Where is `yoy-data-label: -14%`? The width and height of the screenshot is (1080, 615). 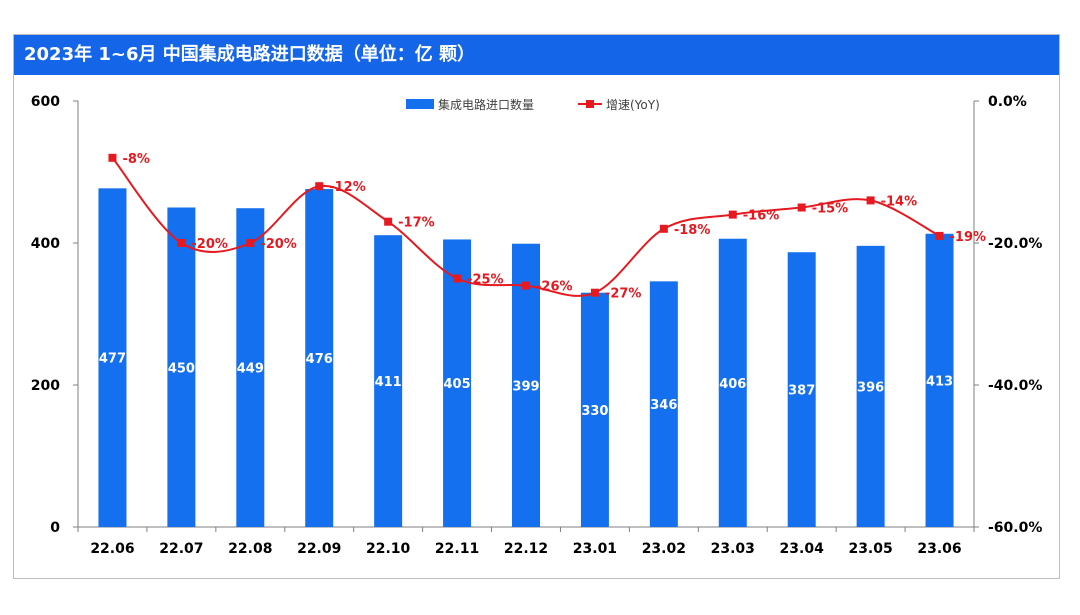
yoy-data-label: -14% is located at coordinates (899, 201).